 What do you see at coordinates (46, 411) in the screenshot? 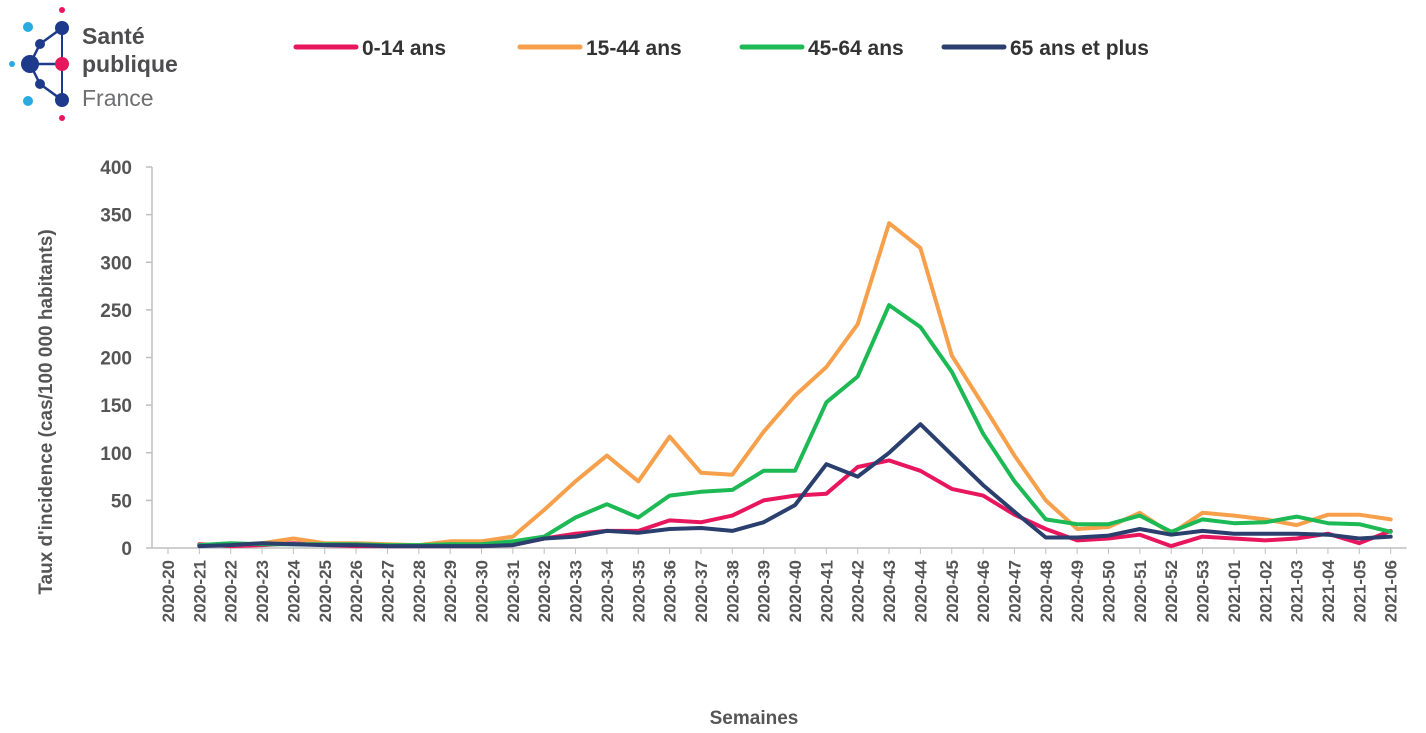
I see `y-axis-title: Taux d'incidence (cas/100 000 habitants)` at bounding box center [46, 411].